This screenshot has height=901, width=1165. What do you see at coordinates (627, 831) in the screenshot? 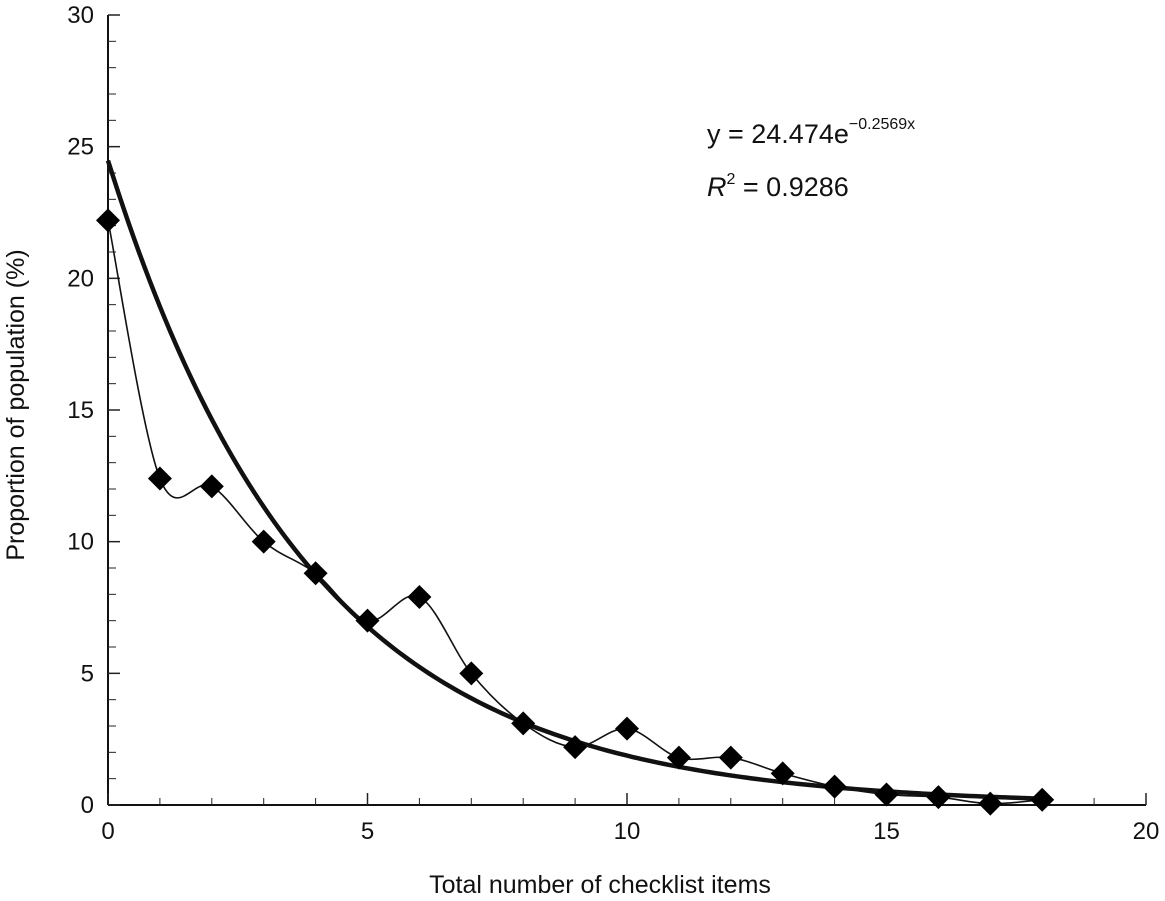
I see `x-tick-label: 10` at bounding box center [627, 831].